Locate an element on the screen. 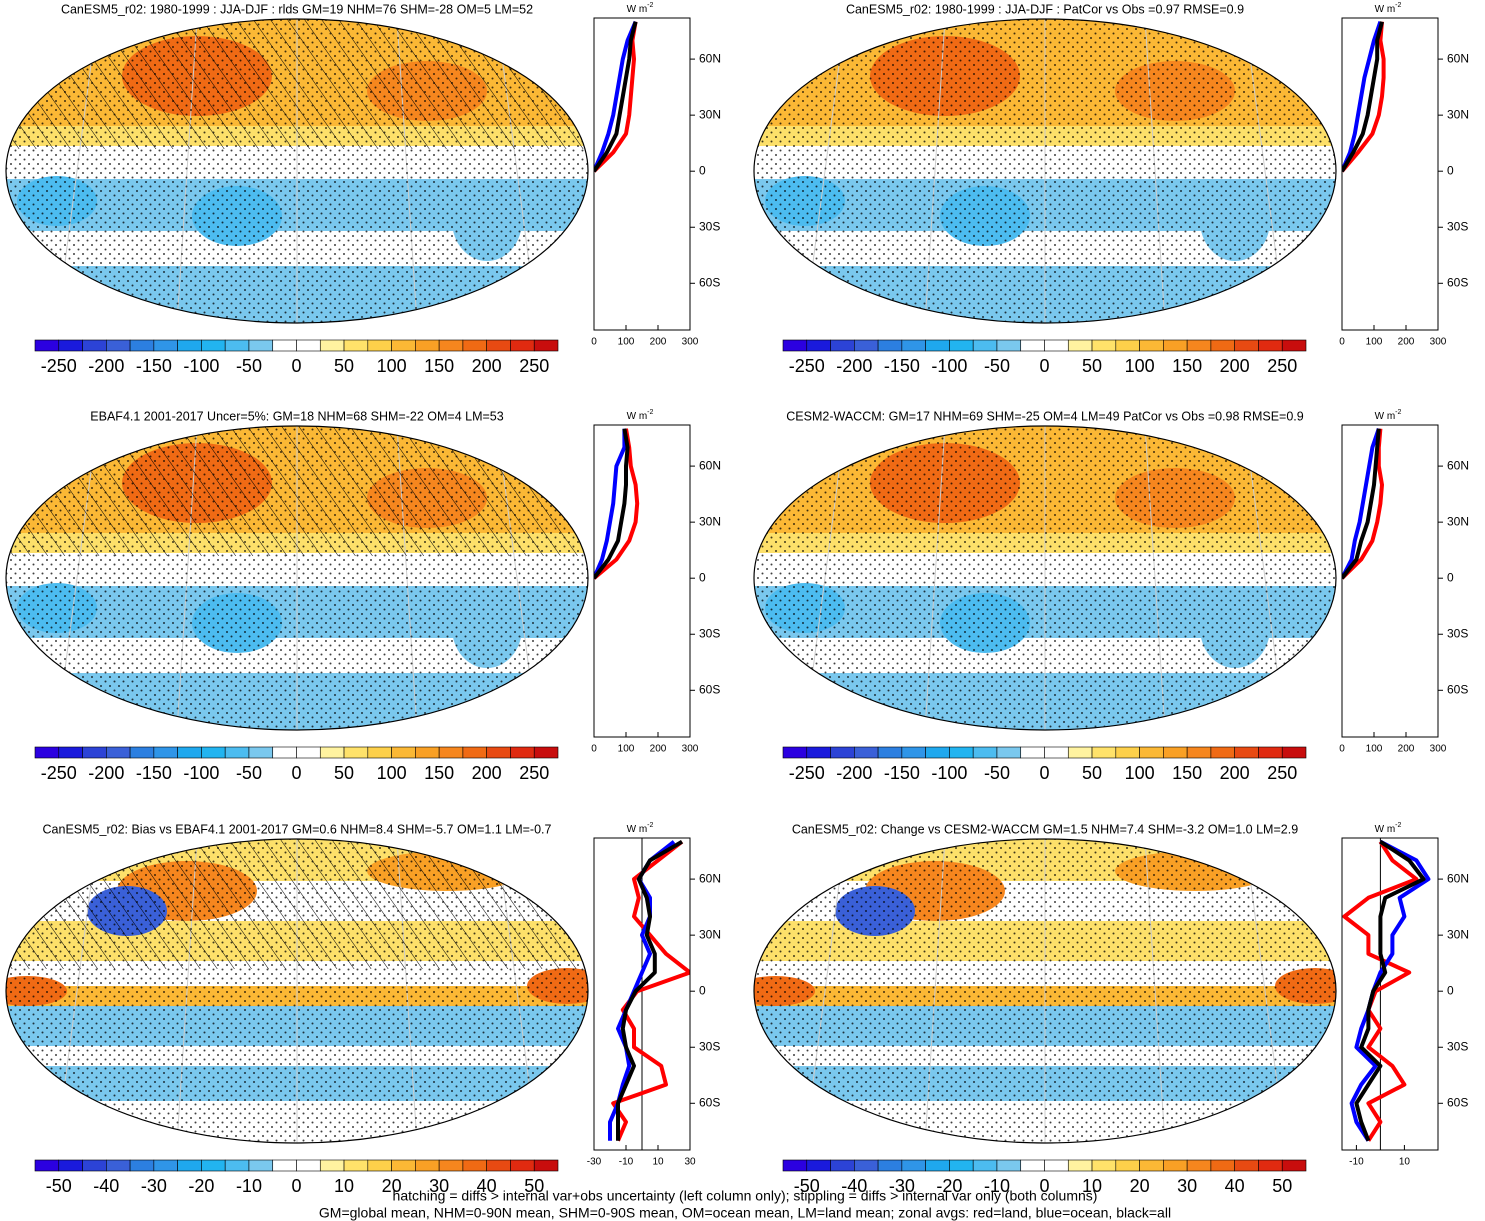 The width and height of the screenshot is (1485, 1221). x-tick-label: 10 is located at coordinates (1405, 1162).